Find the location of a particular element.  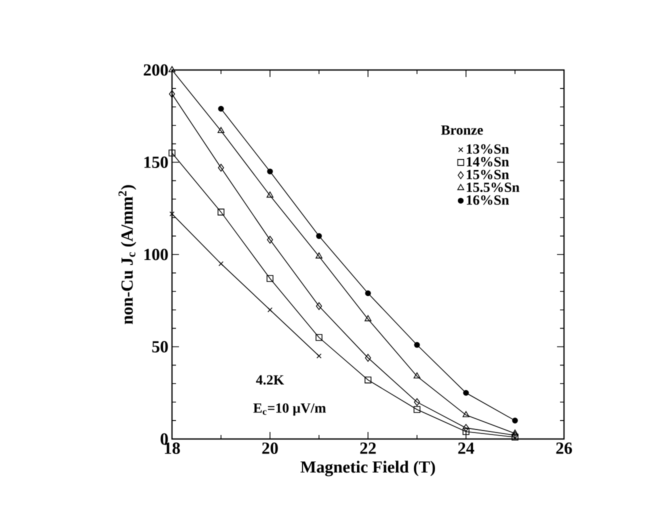

x-tick-label: 22 is located at coordinates (368, 448).